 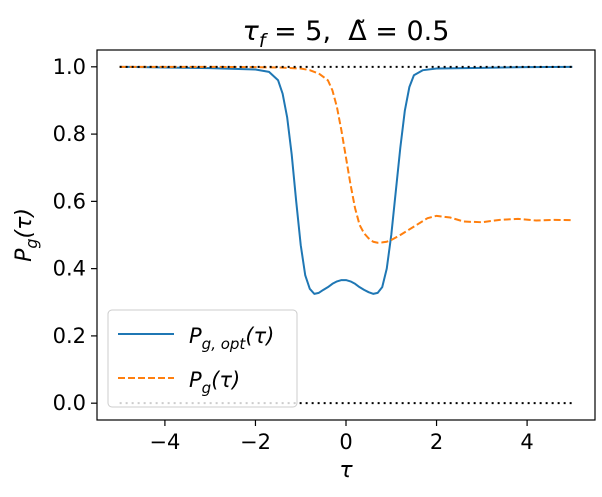 What do you see at coordinates (207, 388) in the screenshot?
I see `legend-2-subscript: g` at bounding box center [207, 388].